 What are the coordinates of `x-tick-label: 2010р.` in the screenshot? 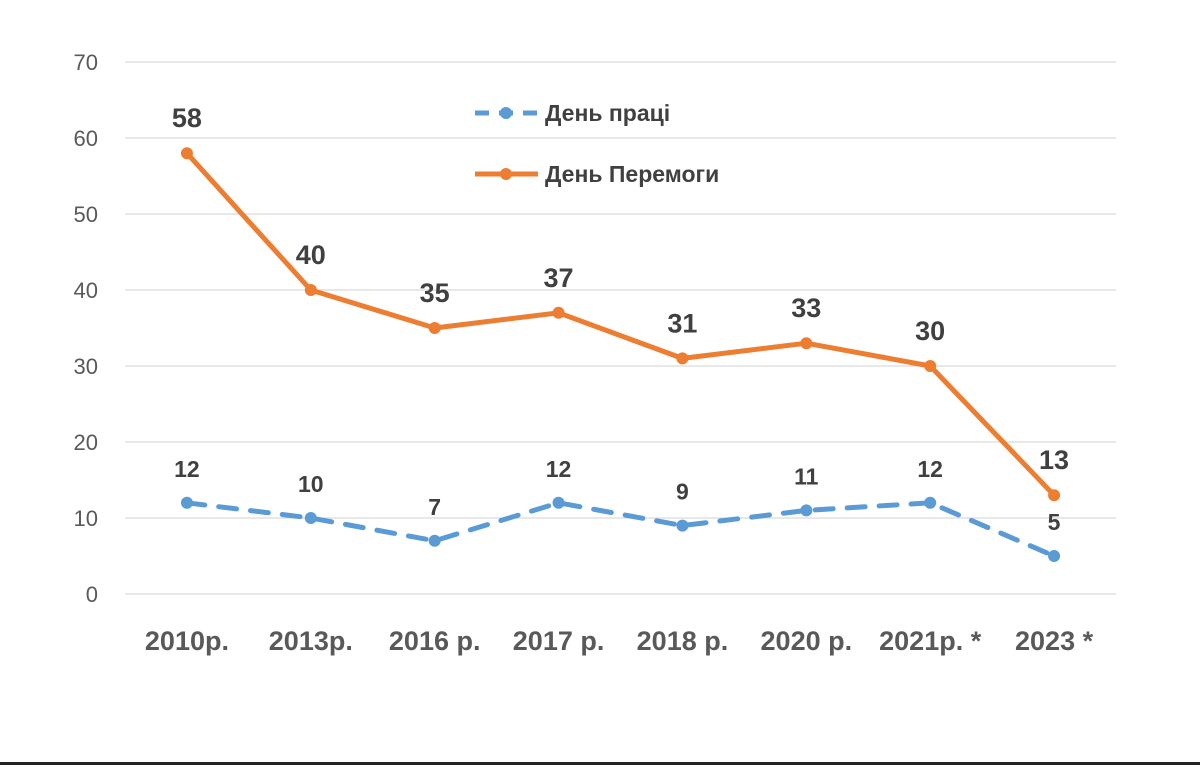 It's located at (187, 641).